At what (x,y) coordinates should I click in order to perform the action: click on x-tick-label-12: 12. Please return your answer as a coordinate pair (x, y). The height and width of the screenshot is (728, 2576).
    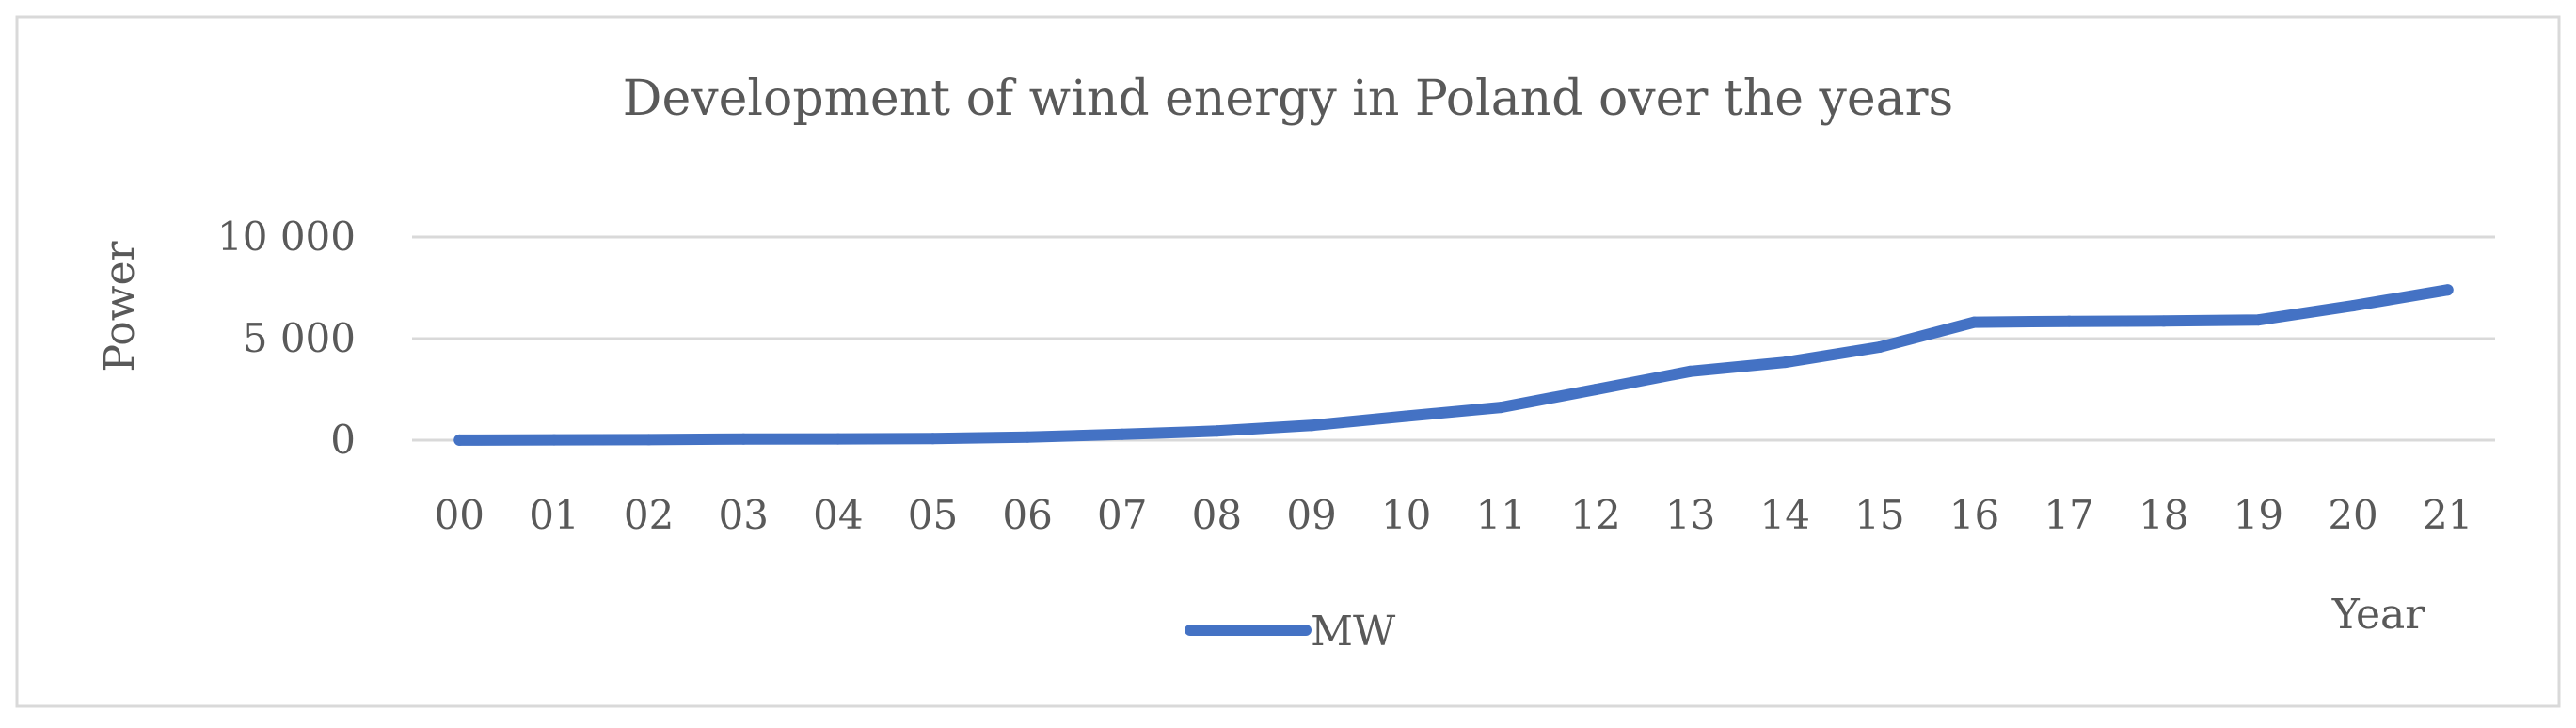
    Looking at the image, I should click on (1595, 515).